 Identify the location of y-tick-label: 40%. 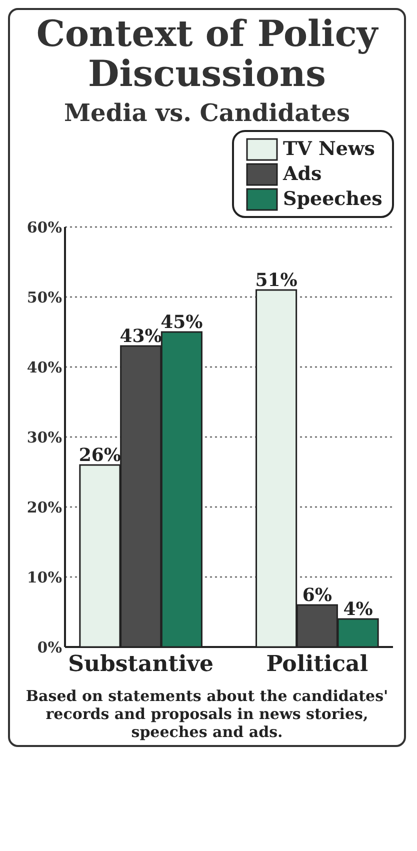
(44, 367).